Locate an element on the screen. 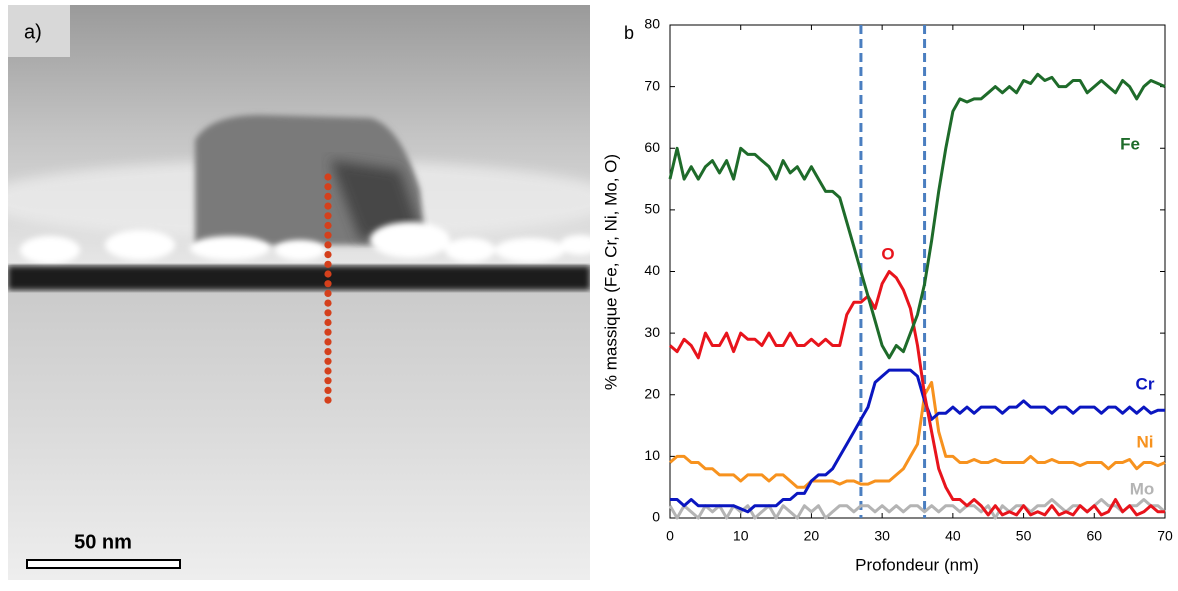 The height and width of the screenshot is (591, 1178). x-tick-label: 20 is located at coordinates (812, 536).